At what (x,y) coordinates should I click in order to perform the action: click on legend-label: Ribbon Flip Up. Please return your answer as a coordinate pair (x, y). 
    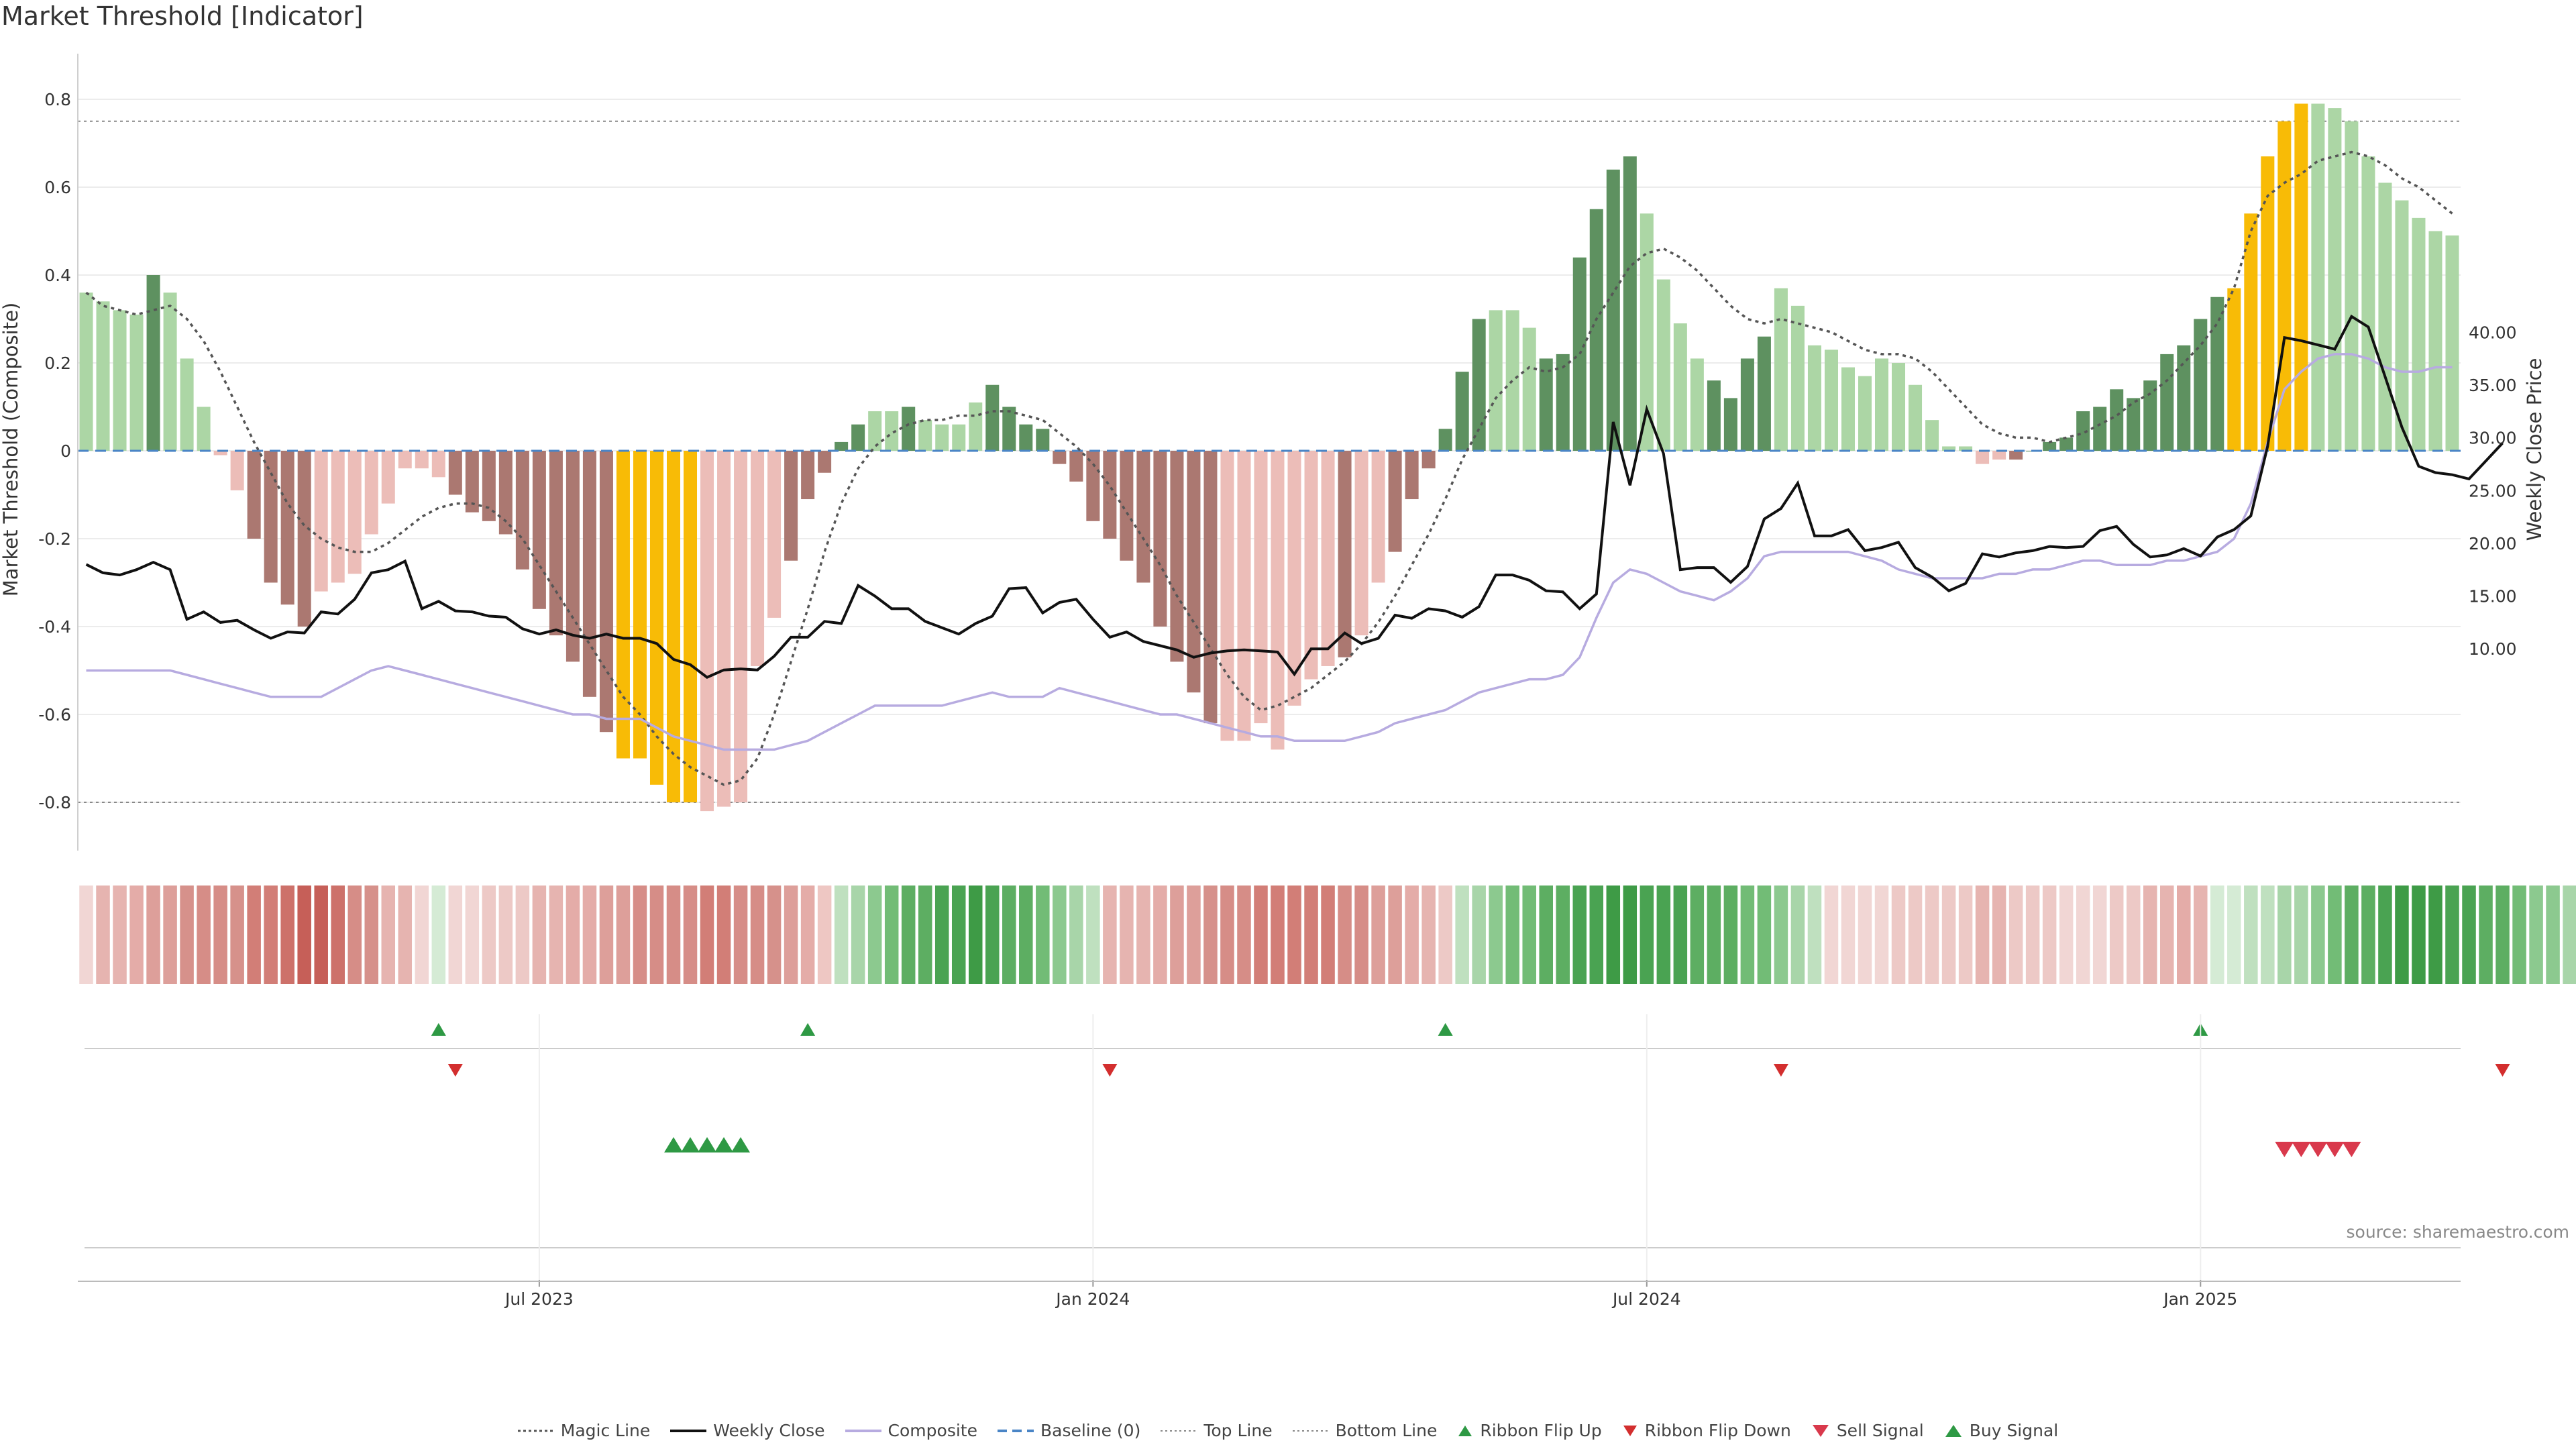
    Looking at the image, I should click on (1541, 1430).